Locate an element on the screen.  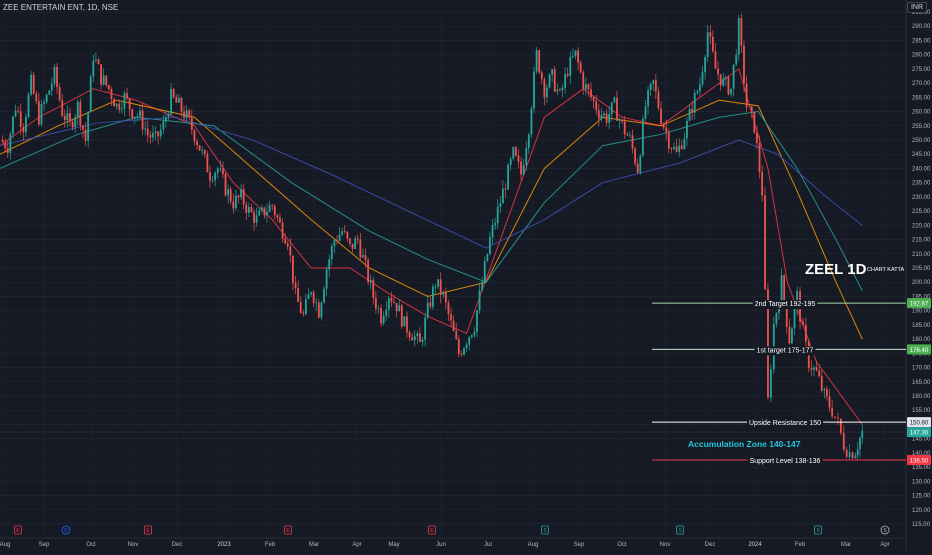
chart-title-annotation: ZEEL 1D is located at coordinates (836, 269).